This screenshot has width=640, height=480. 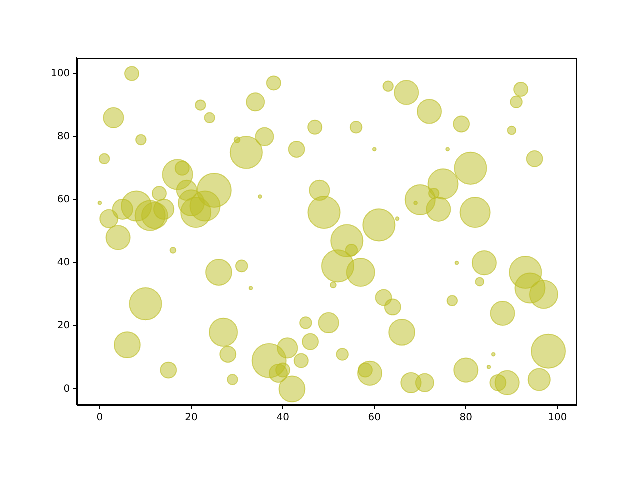 I want to click on x-tick-label: 80, so click(x=466, y=418).